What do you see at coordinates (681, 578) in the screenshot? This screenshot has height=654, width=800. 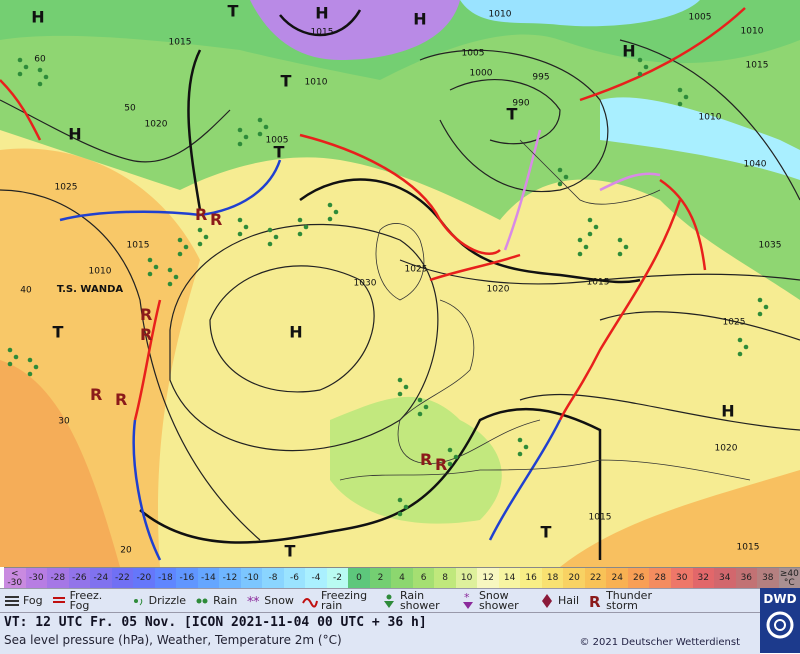 I see `scale-cell: 30` at bounding box center [681, 578].